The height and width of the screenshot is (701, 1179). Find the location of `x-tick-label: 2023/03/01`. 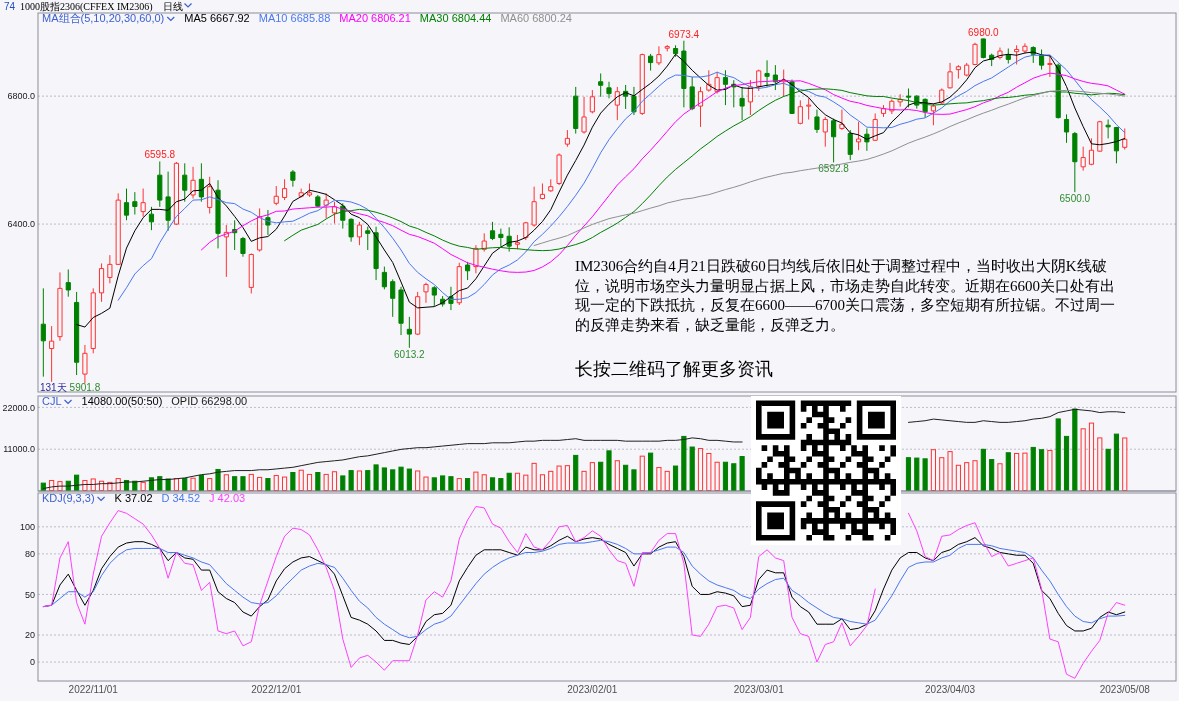

x-tick-label: 2023/03/01 is located at coordinates (758, 689).